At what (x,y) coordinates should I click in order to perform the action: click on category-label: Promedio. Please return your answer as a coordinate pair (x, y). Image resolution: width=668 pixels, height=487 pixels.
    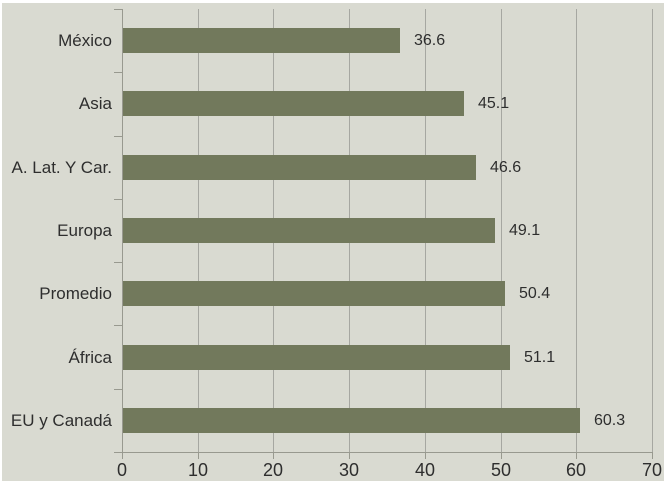
    Looking at the image, I should click on (75, 293).